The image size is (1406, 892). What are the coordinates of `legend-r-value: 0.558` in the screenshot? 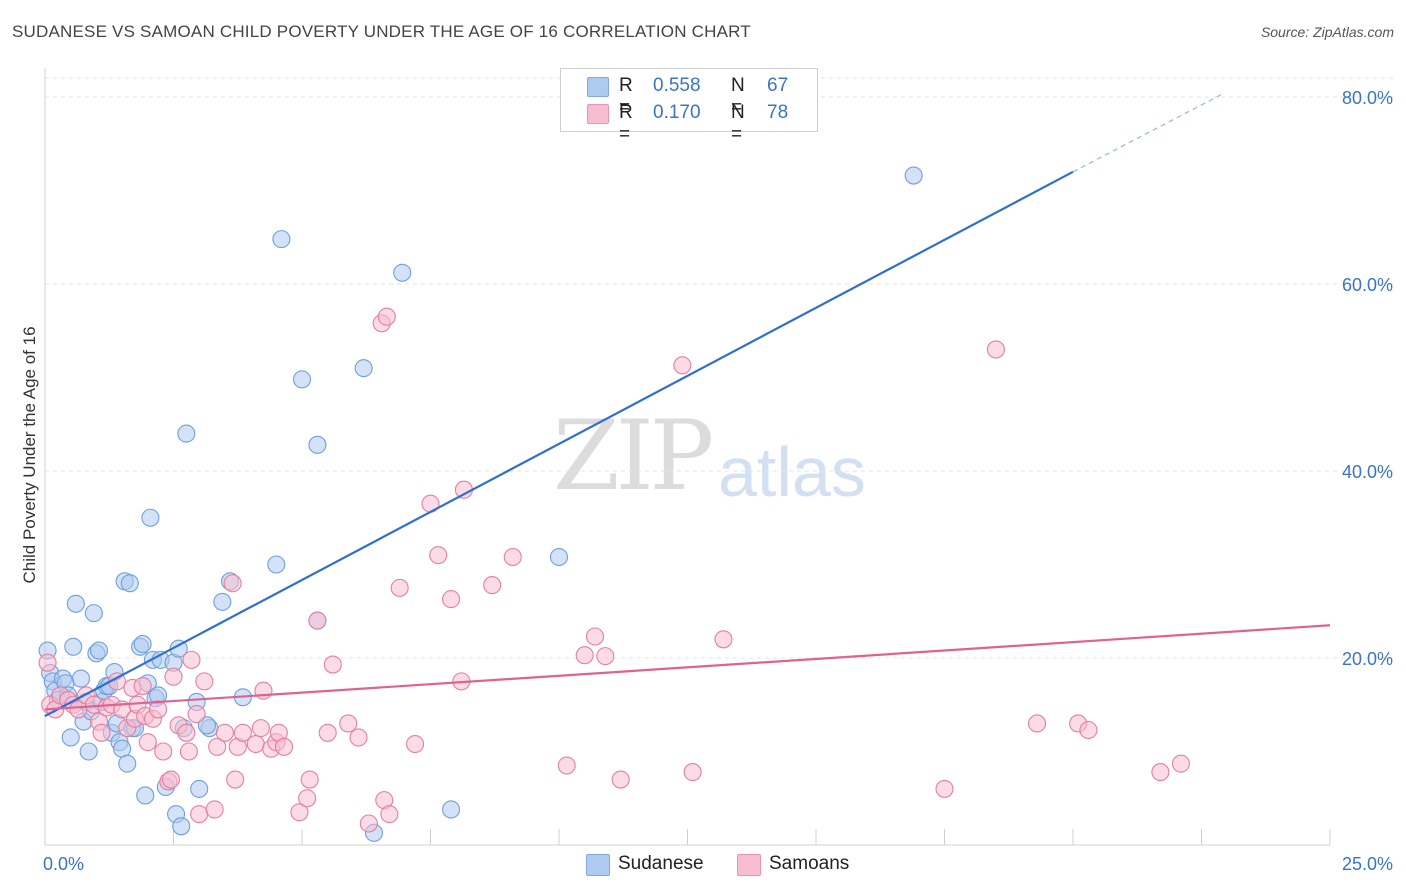 It's located at (677, 85).